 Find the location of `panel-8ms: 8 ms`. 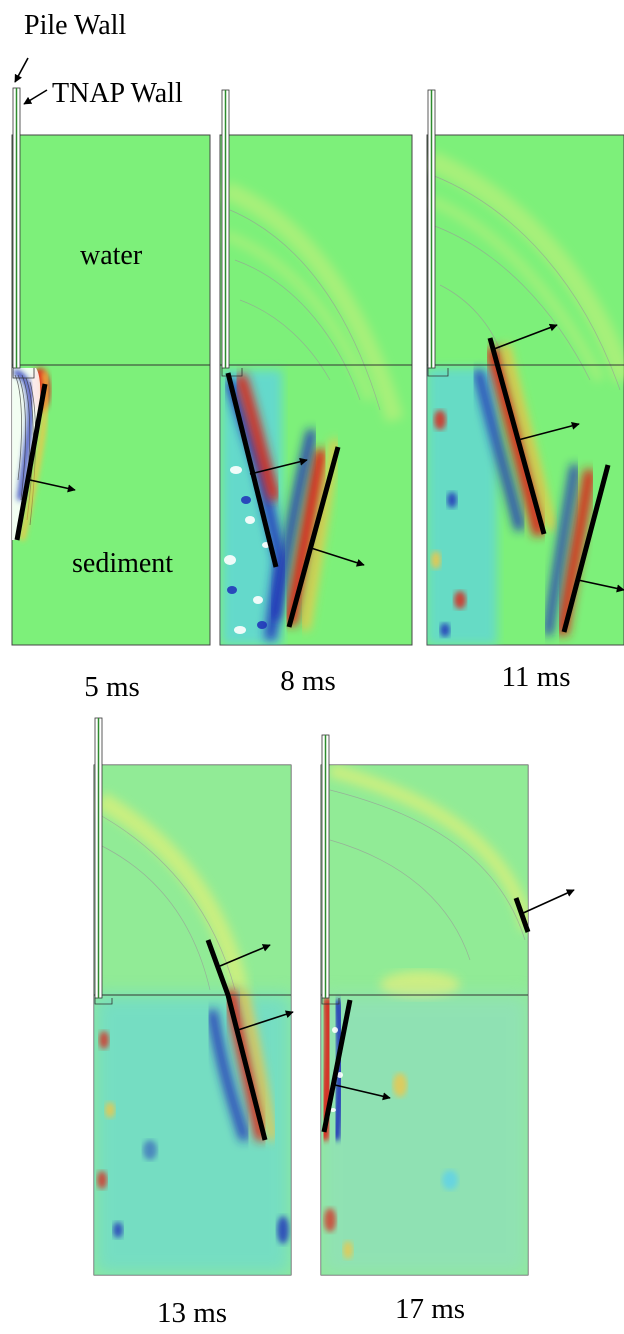

panel-8ms: 8 ms is located at coordinates (316, 393).